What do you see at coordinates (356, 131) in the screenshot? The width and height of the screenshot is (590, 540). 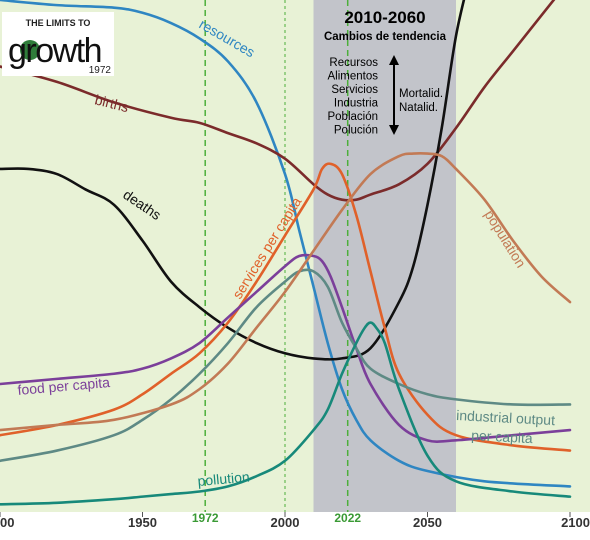 I see `shade-list-item-5: Polución` at bounding box center [356, 131].